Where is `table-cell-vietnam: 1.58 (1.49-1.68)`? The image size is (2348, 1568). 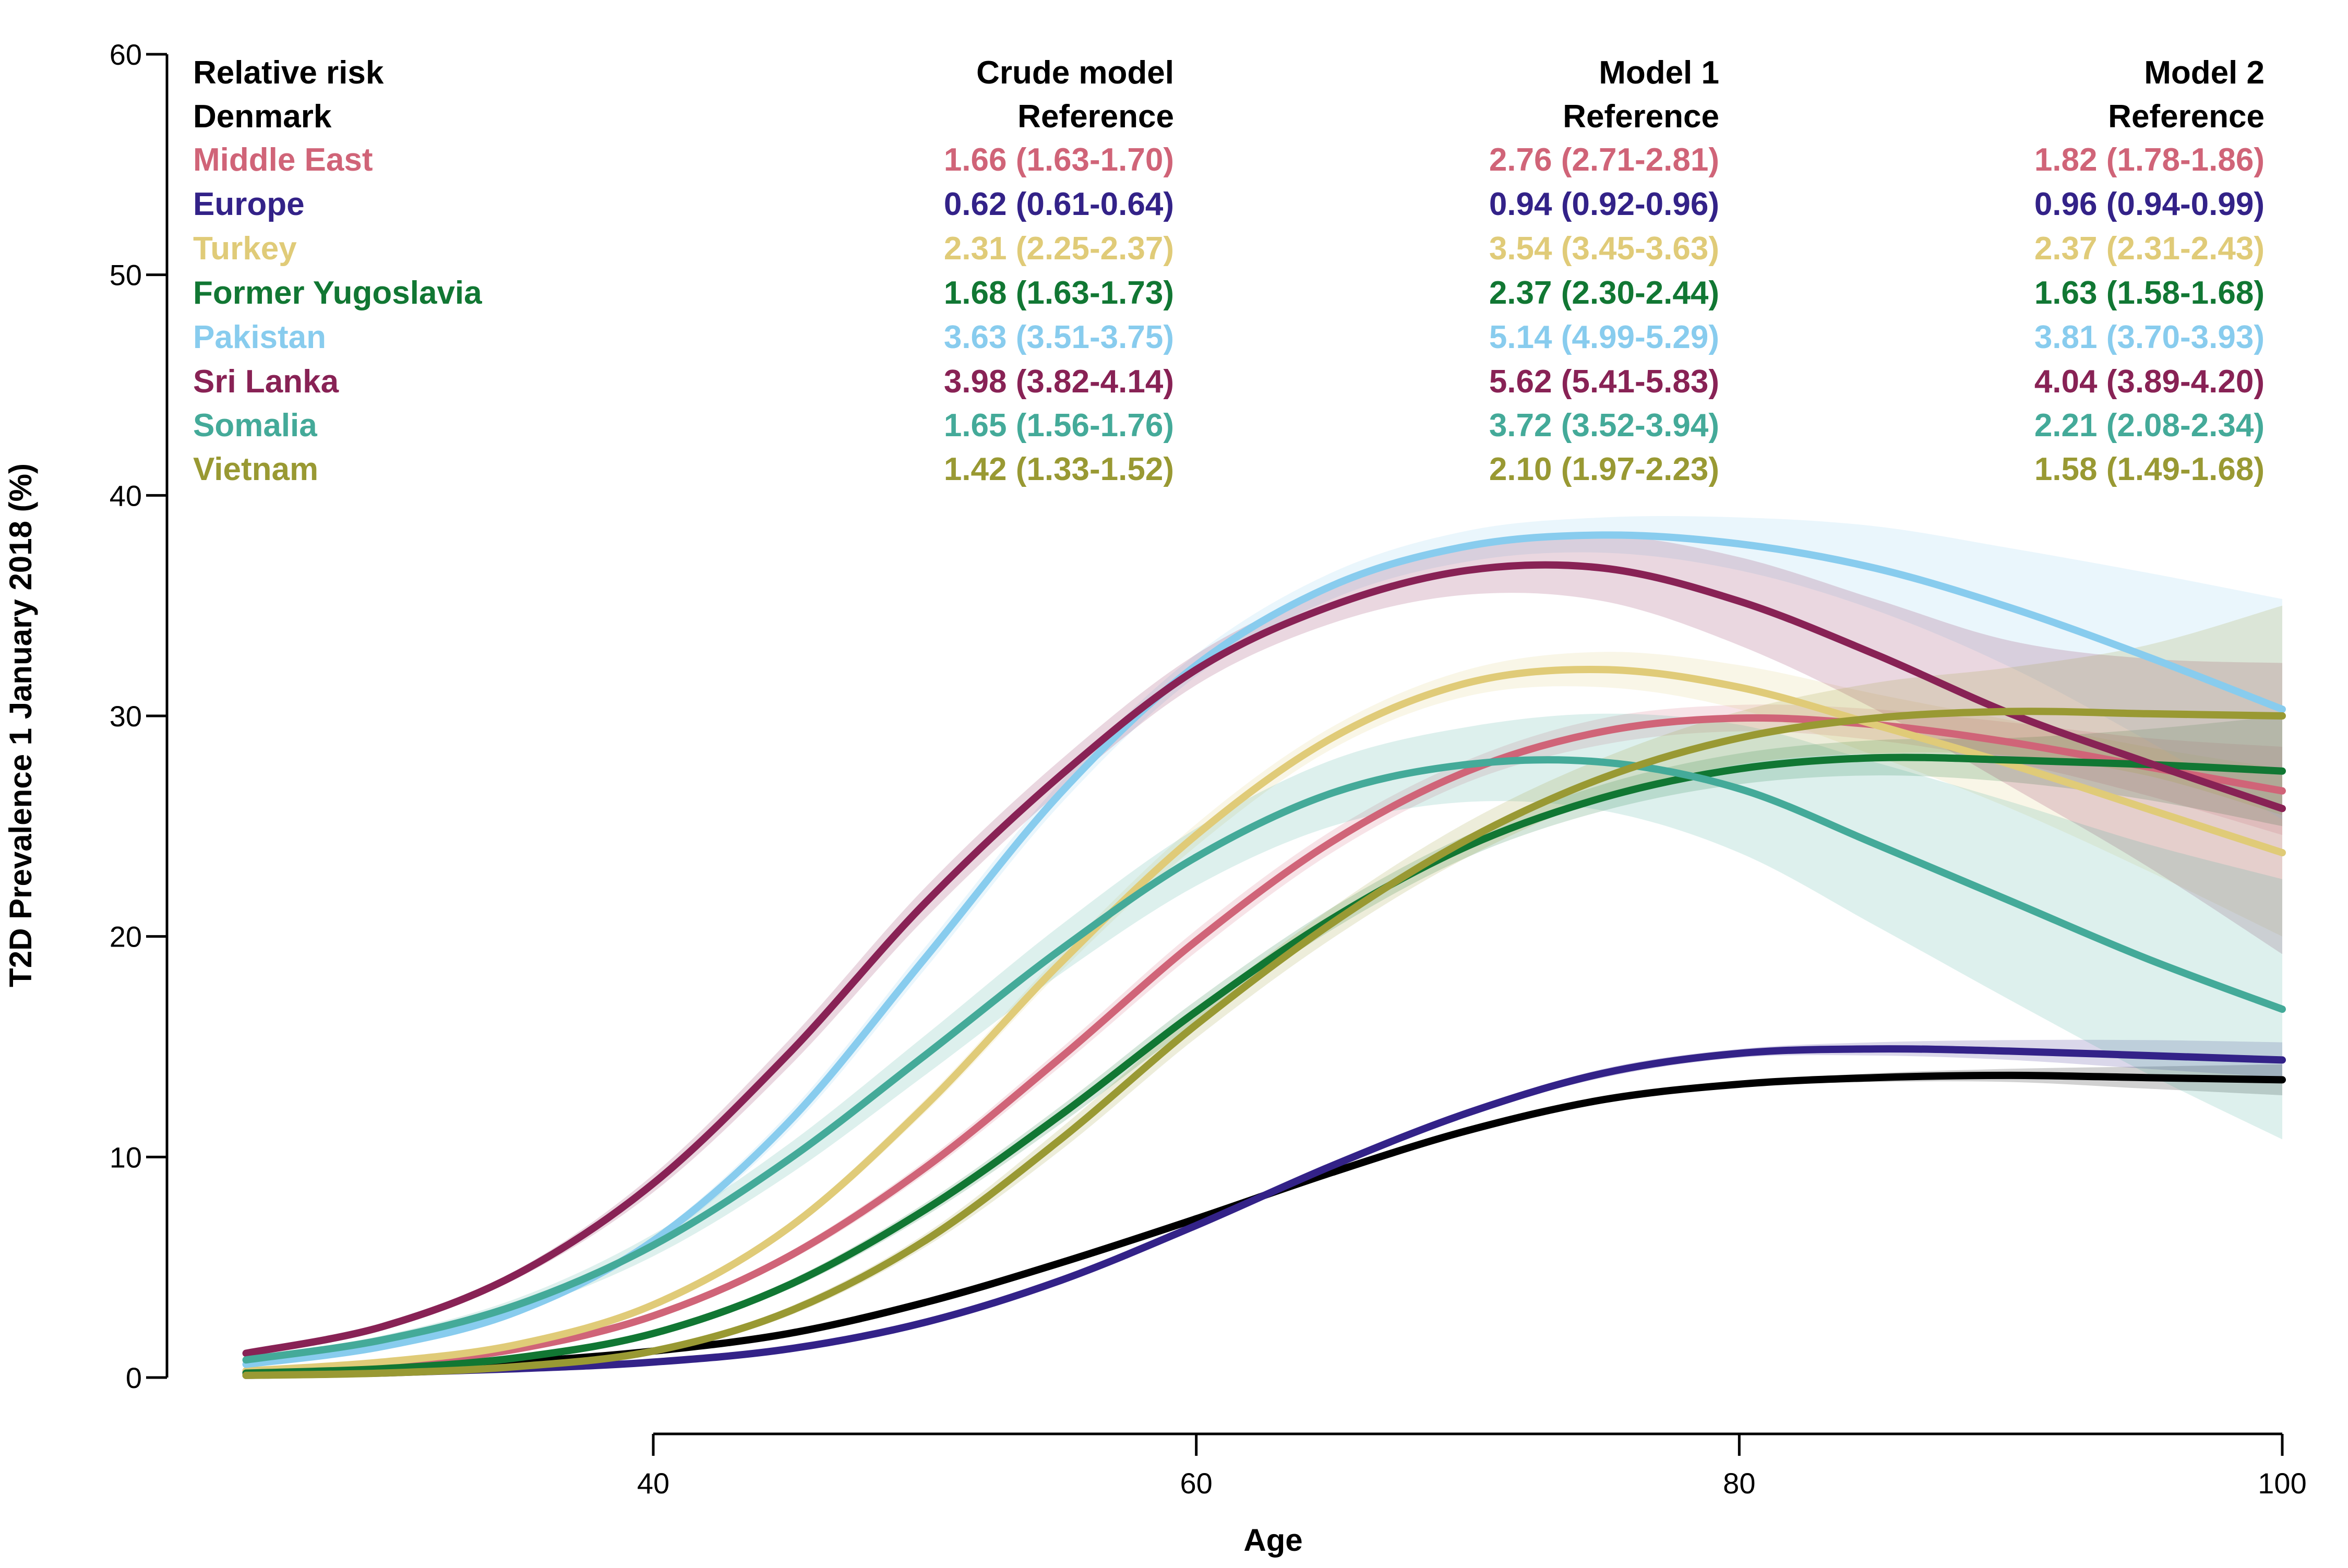
table-cell-vietnam: 1.58 (1.49-1.68) is located at coordinates (2149, 469).